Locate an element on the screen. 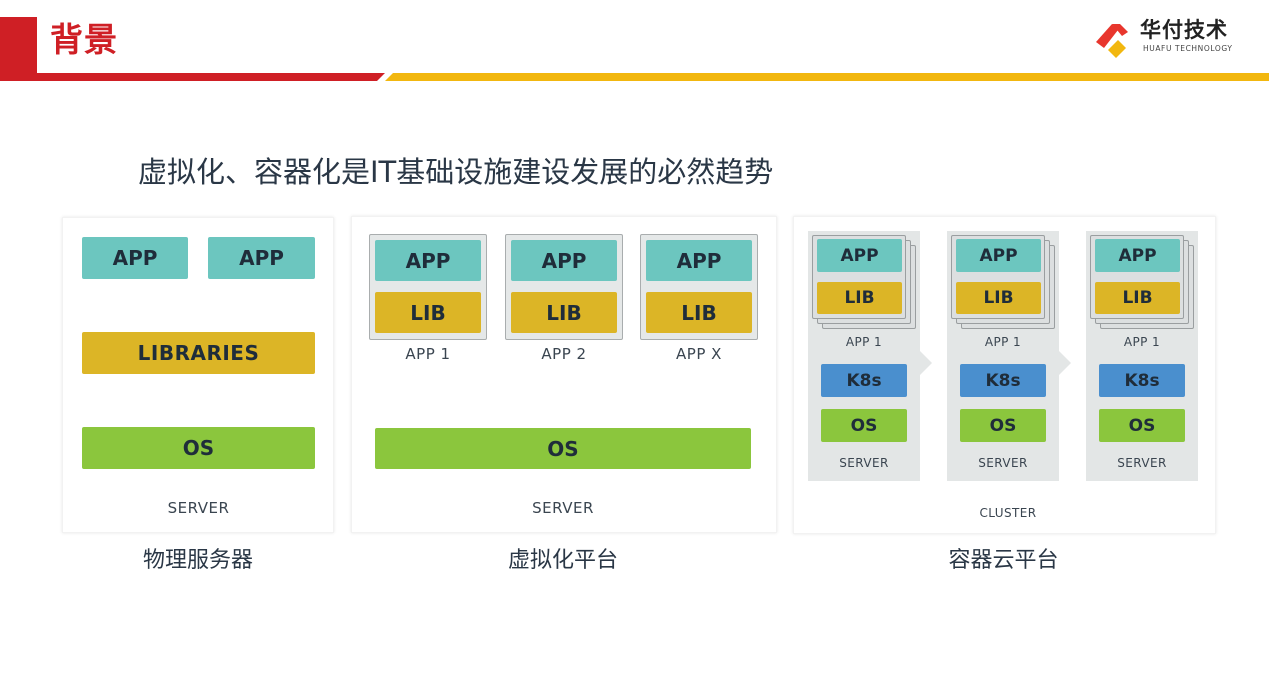 Image resolution: width=1269 pixels, height=694 pixels. virtual-caption: 虚拟化平台 is located at coordinates (562, 560).